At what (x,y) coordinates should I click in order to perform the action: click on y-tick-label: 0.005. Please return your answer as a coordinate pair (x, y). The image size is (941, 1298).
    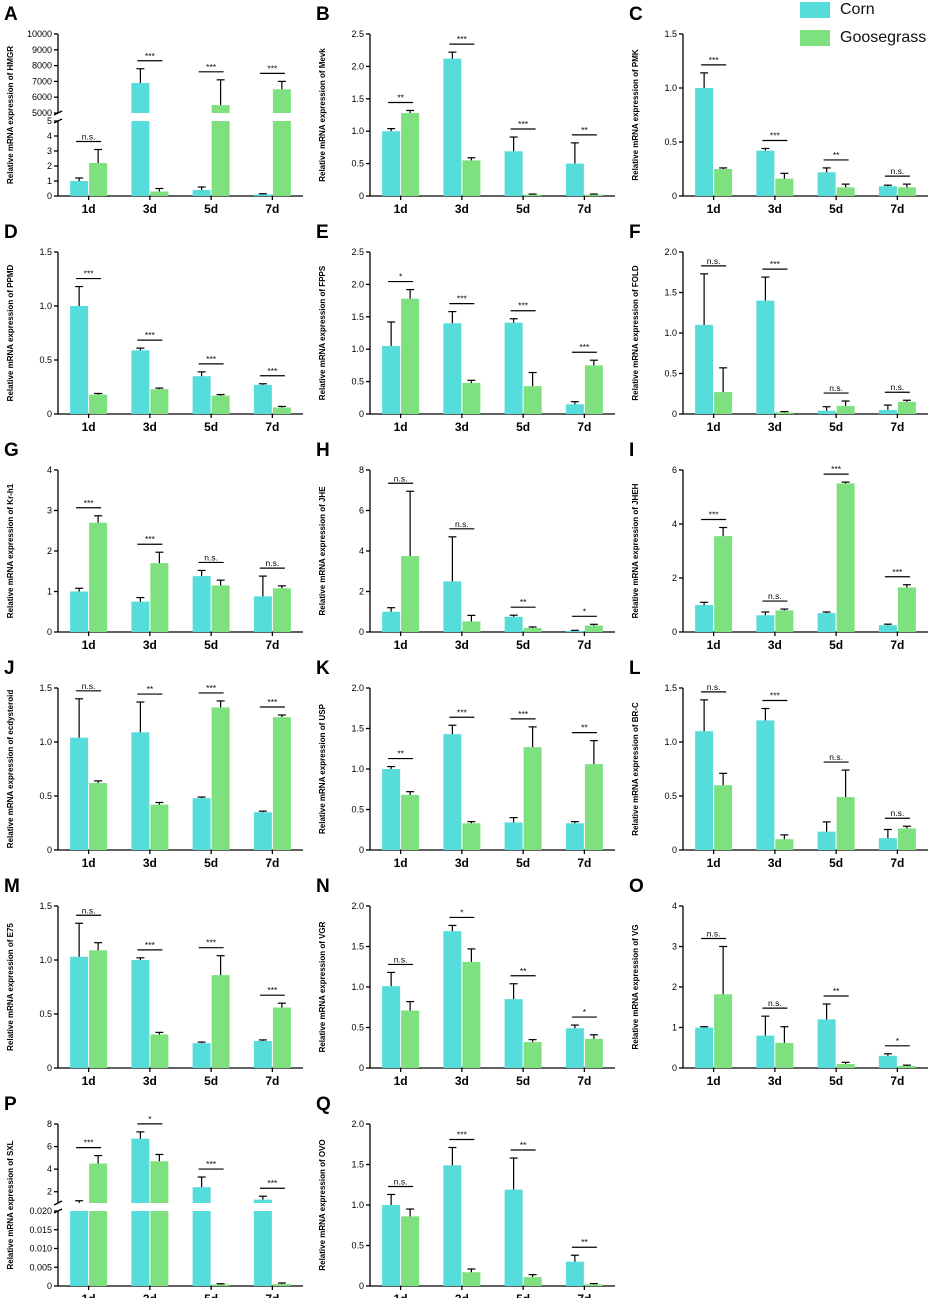
    Looking at the image, I should click on (40, 1267).